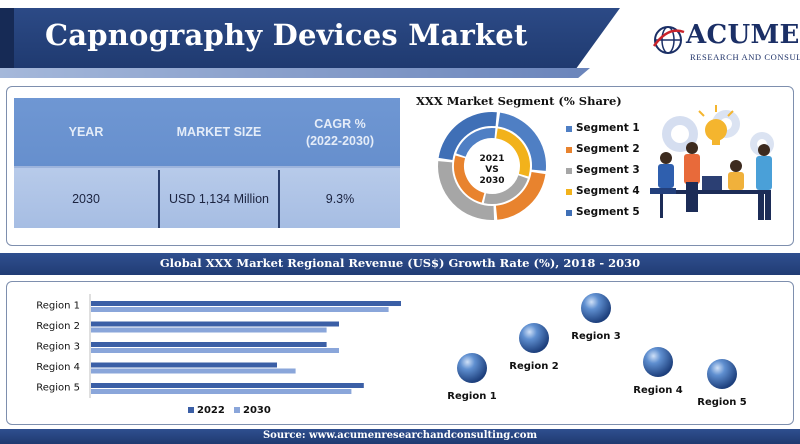 The image size is (800, 444). Describe the element at coordinates (608, 191) in the screenshot. I see `legend-label: Segment 4` at that location.